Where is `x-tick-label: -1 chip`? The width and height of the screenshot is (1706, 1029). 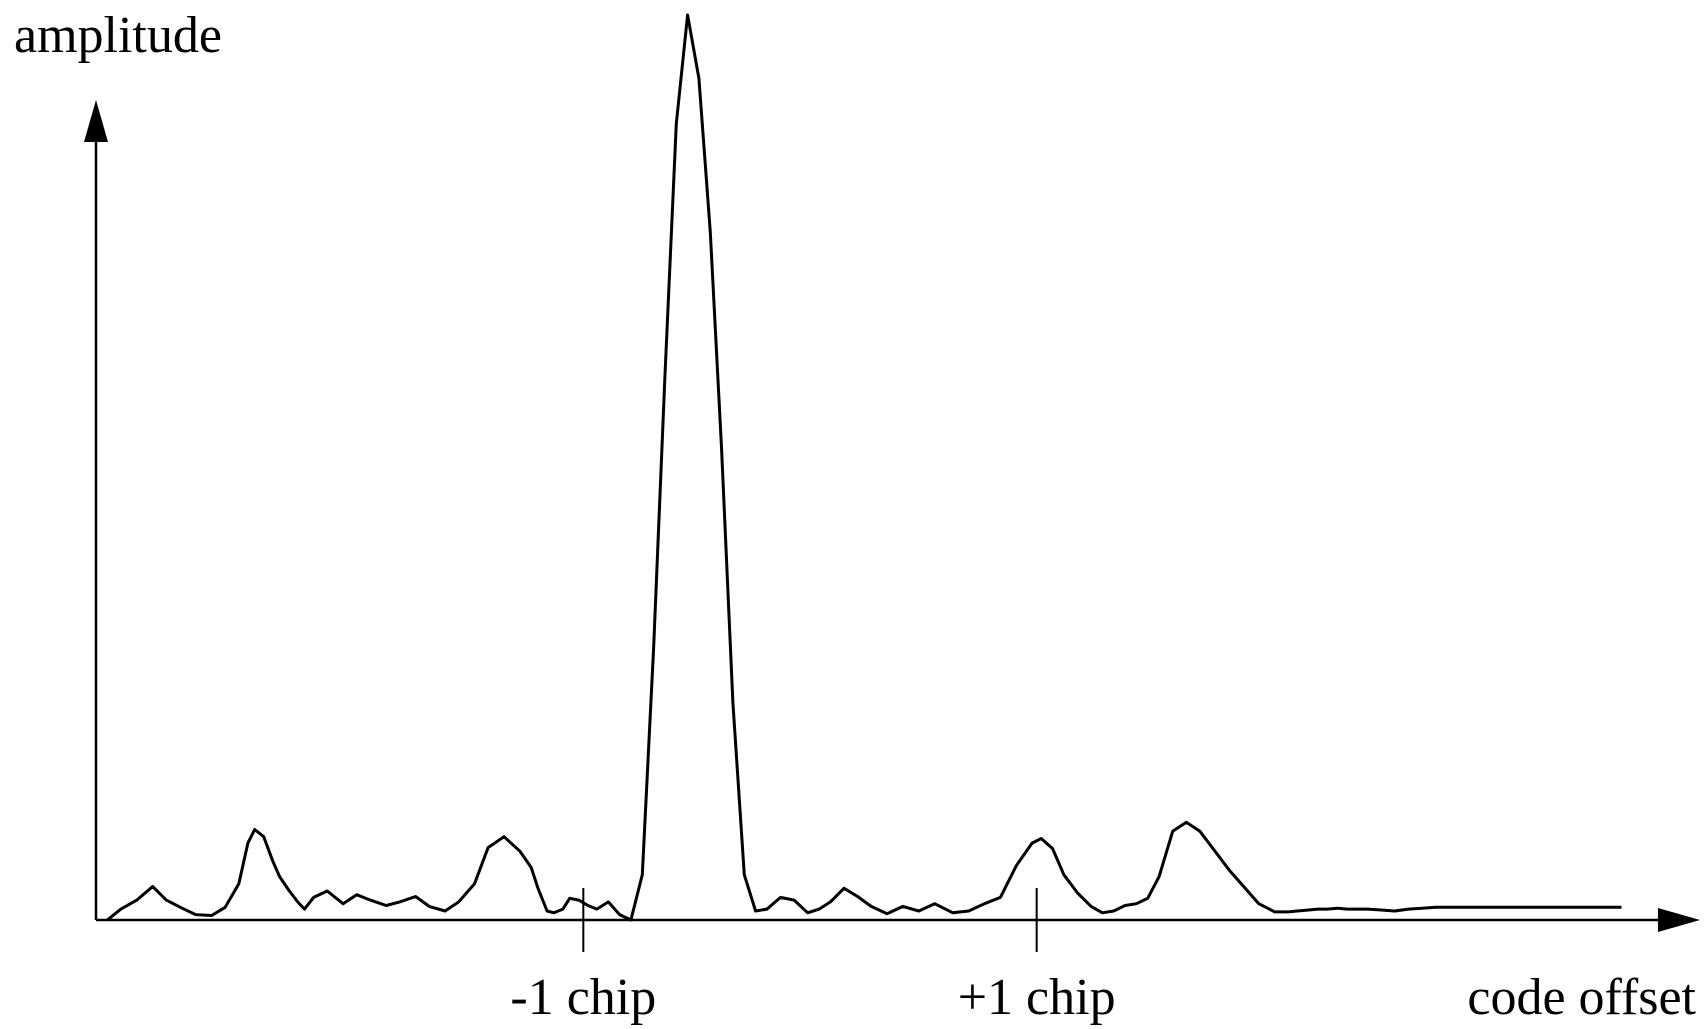
x-tick-label: -1 chip is located at coordinates (583, 997).